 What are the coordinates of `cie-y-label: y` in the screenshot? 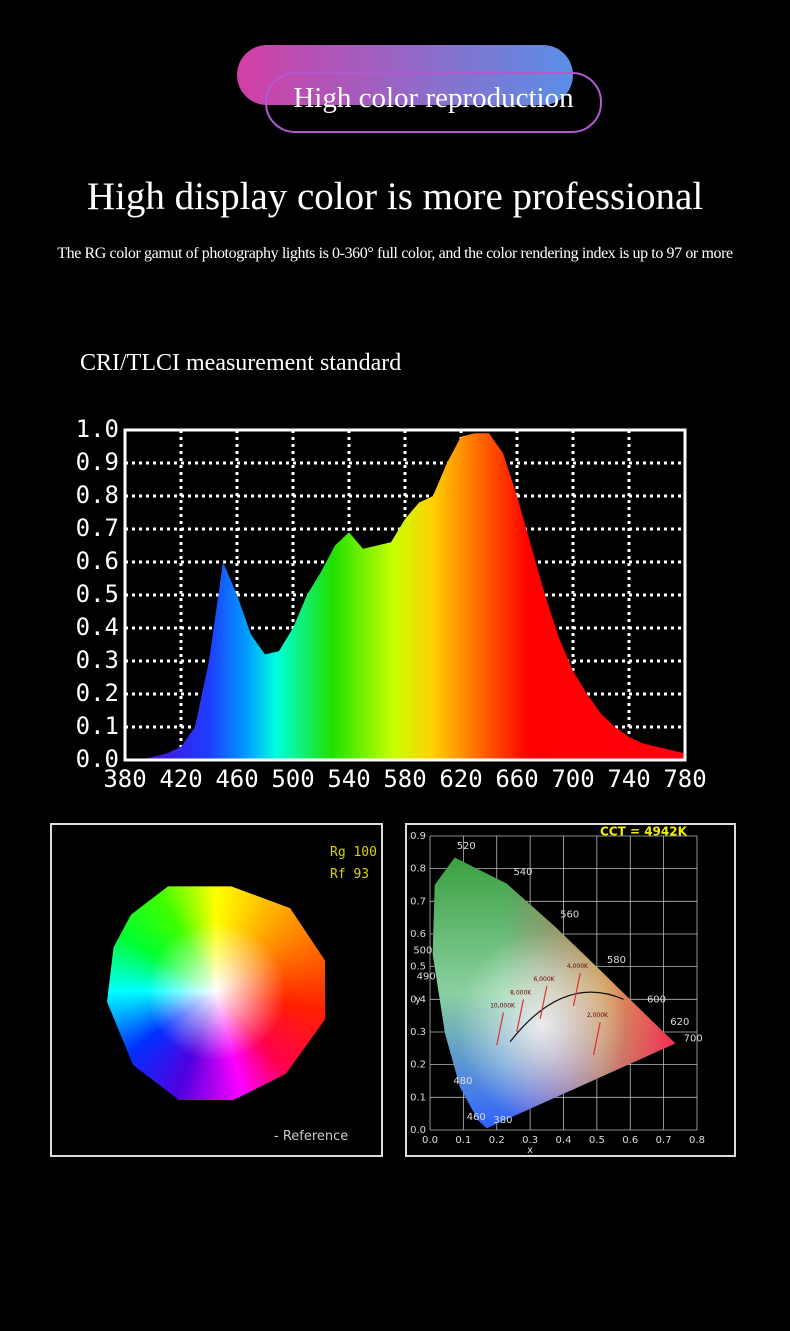 It's located at (418, 999).